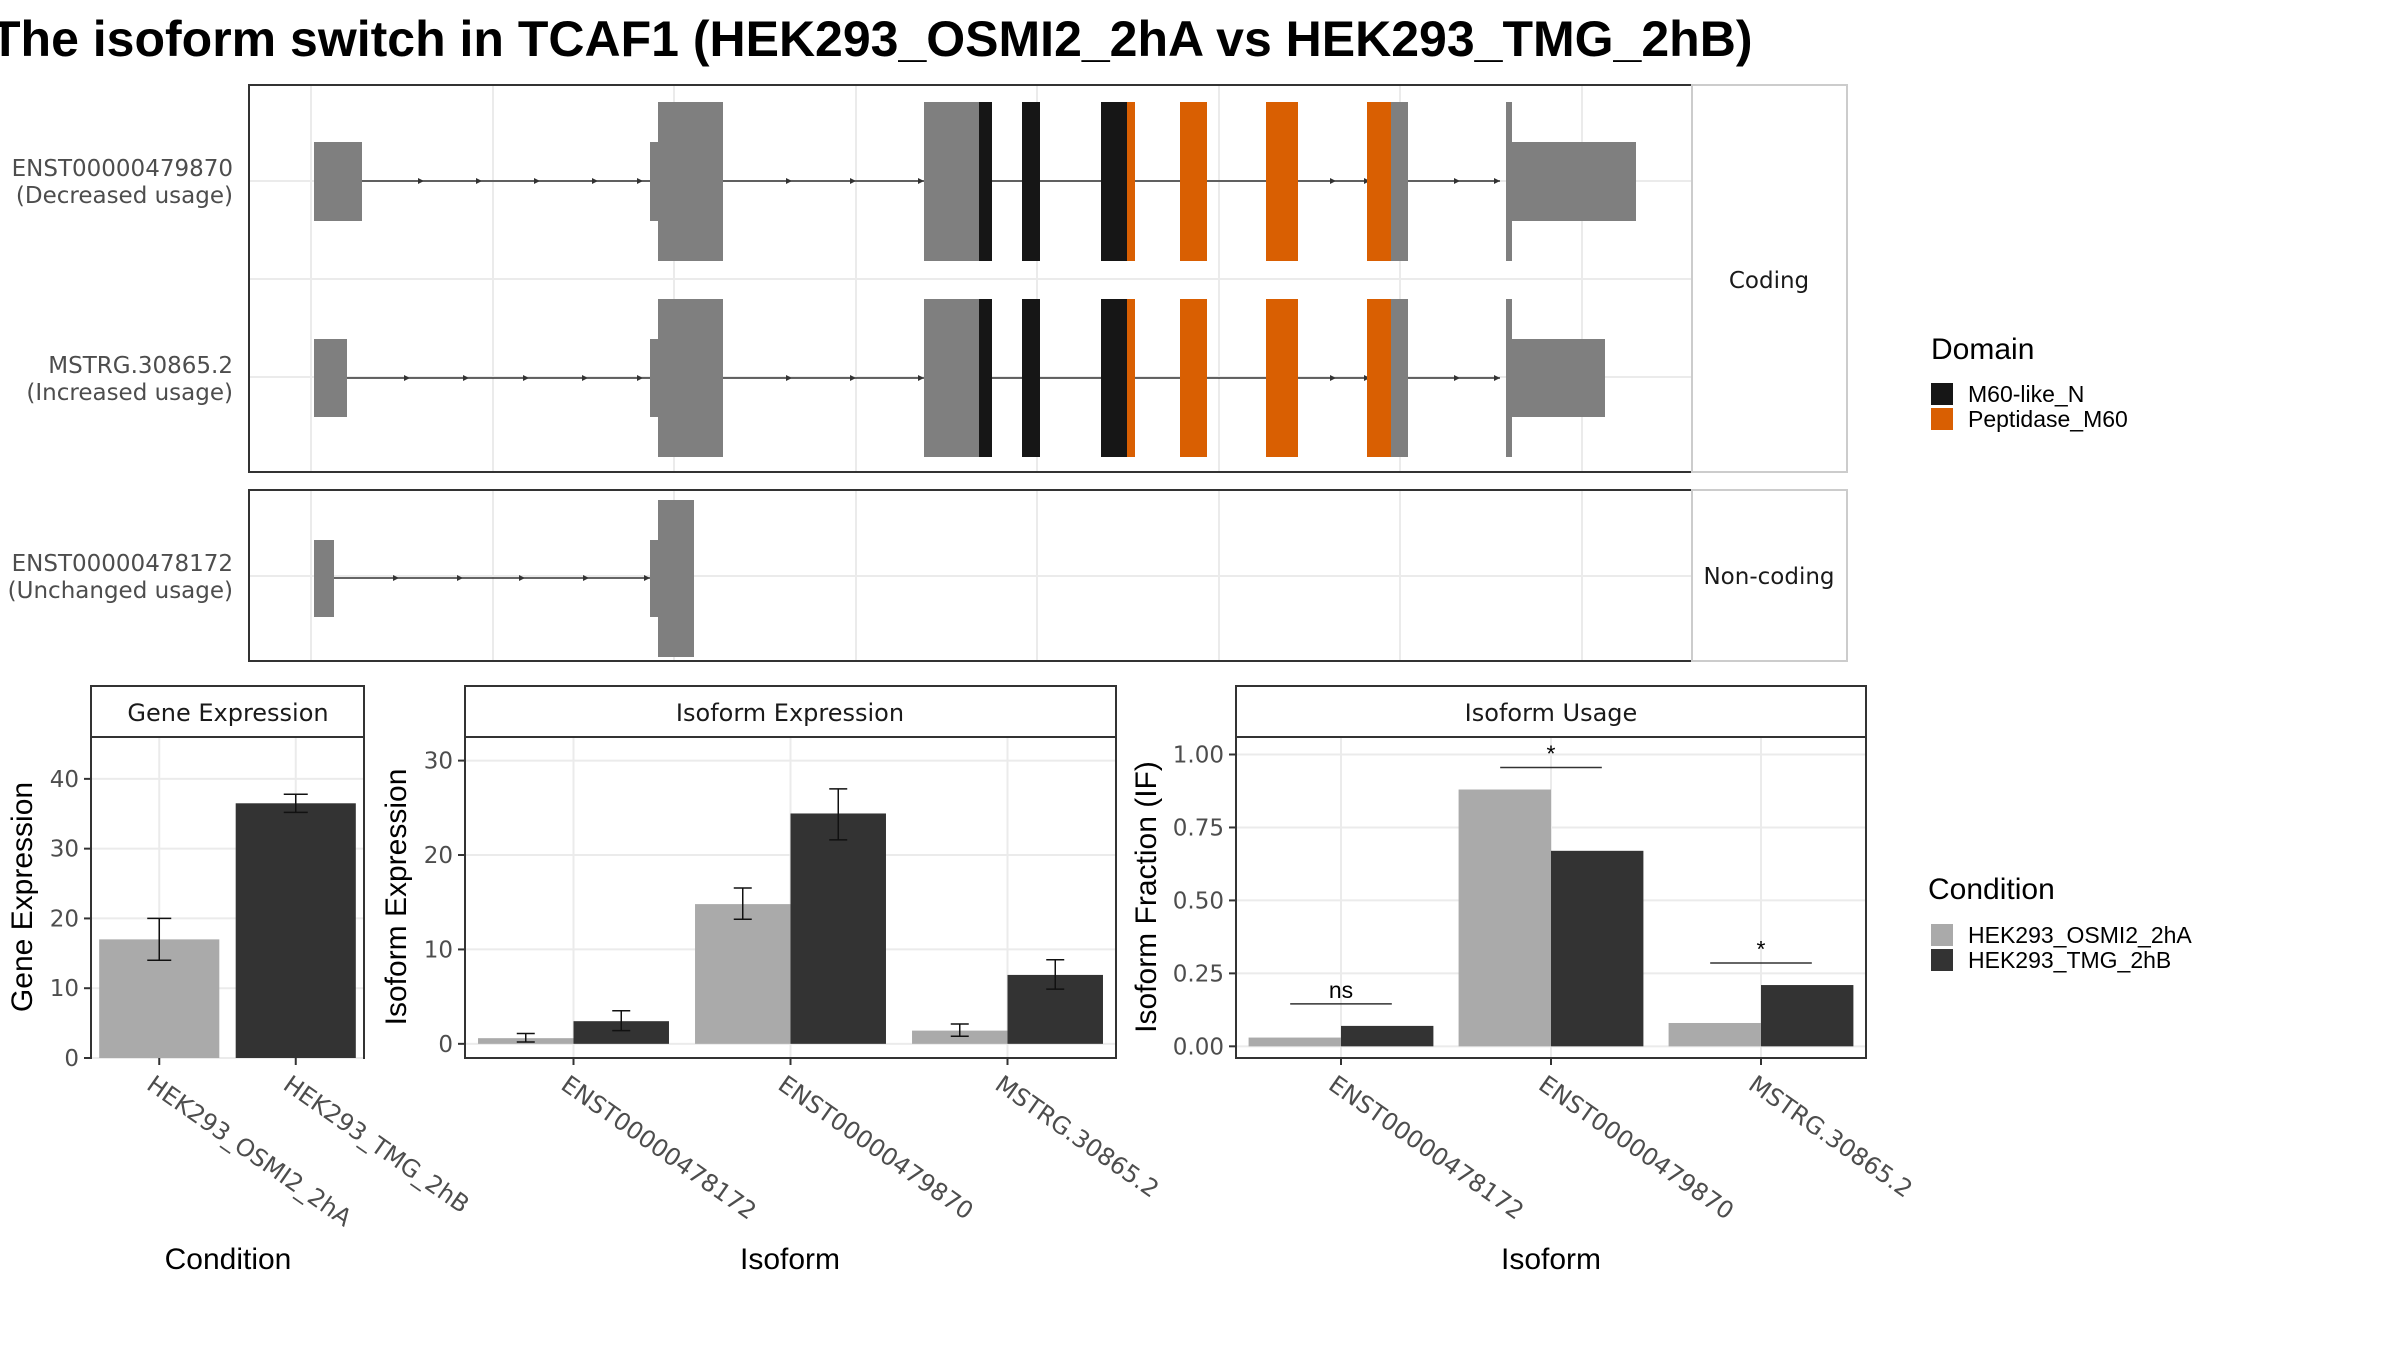 This screenshot has width=2400, height=1350. What do you see at coordinates (1198, 901) in the screenshot?
I see `y-tick-label: 0.50` at bounding box center [1198, 901].